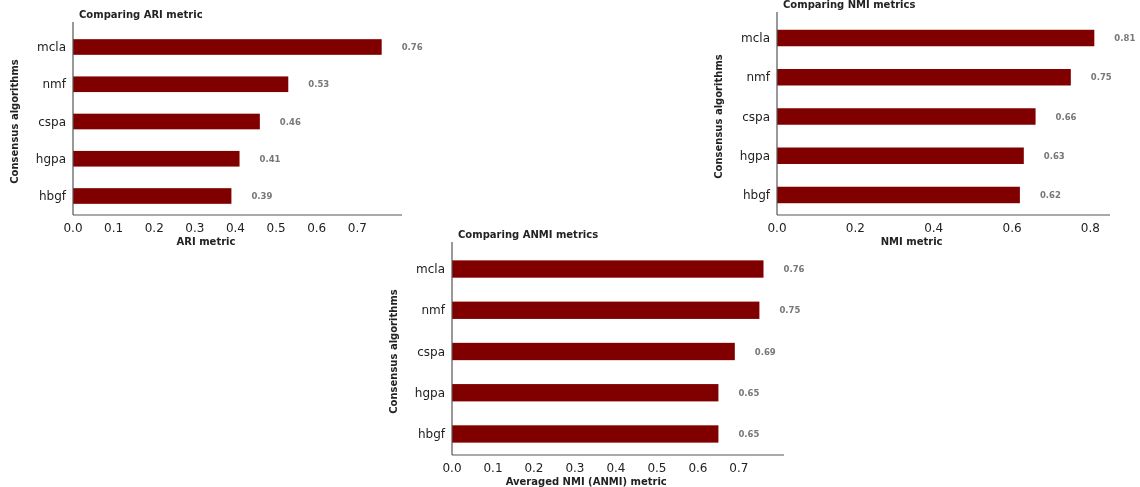 This screenshot has height=487, width=1140. What do you see at coordinates (1125, 38) in the screenshot?
I see `data-label: 0.81` at bounding box center [1125, 38].